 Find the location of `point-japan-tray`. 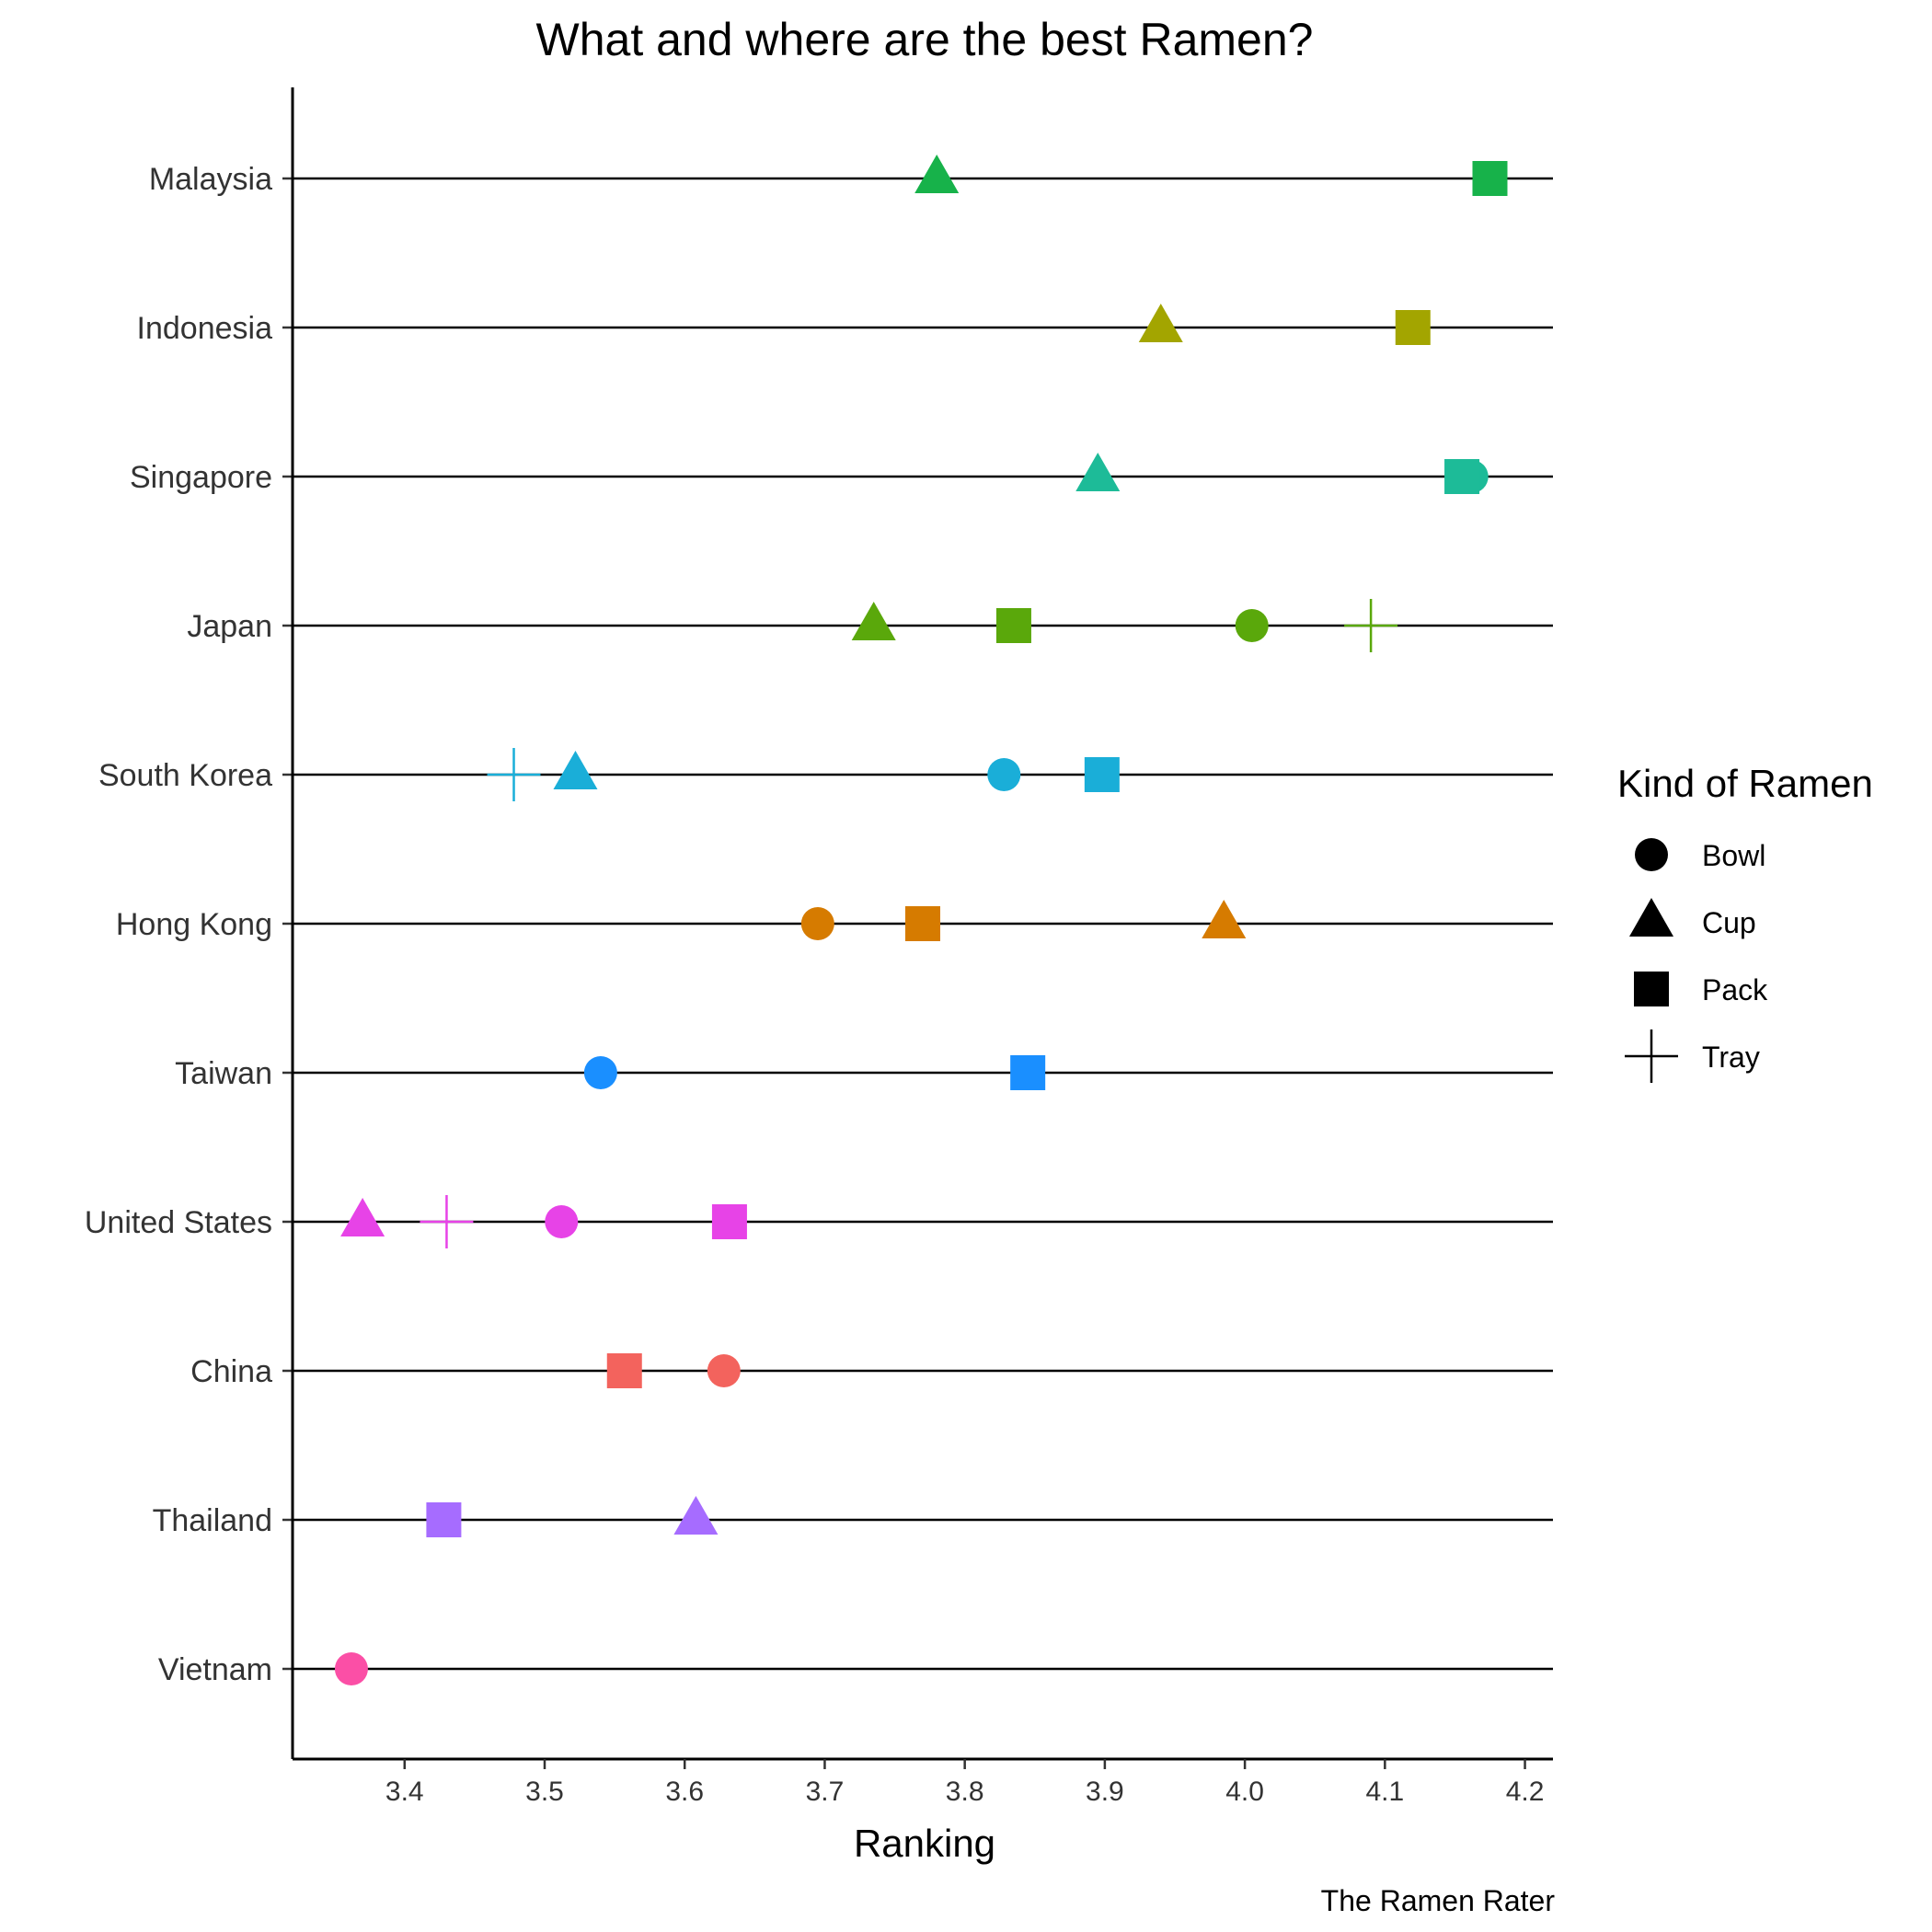

point-japan-tray is located at coordinates (1371, 625).